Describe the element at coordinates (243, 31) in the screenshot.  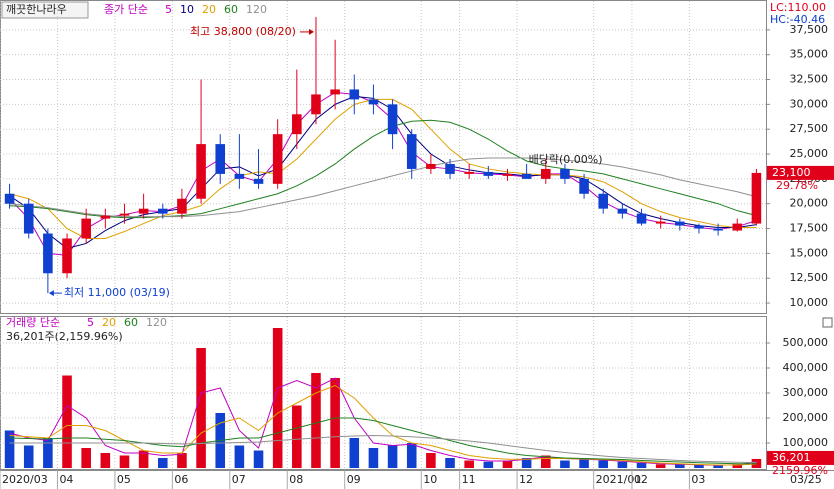
I see `annotation-high: 최고 38,800 (08/20)` at that location.